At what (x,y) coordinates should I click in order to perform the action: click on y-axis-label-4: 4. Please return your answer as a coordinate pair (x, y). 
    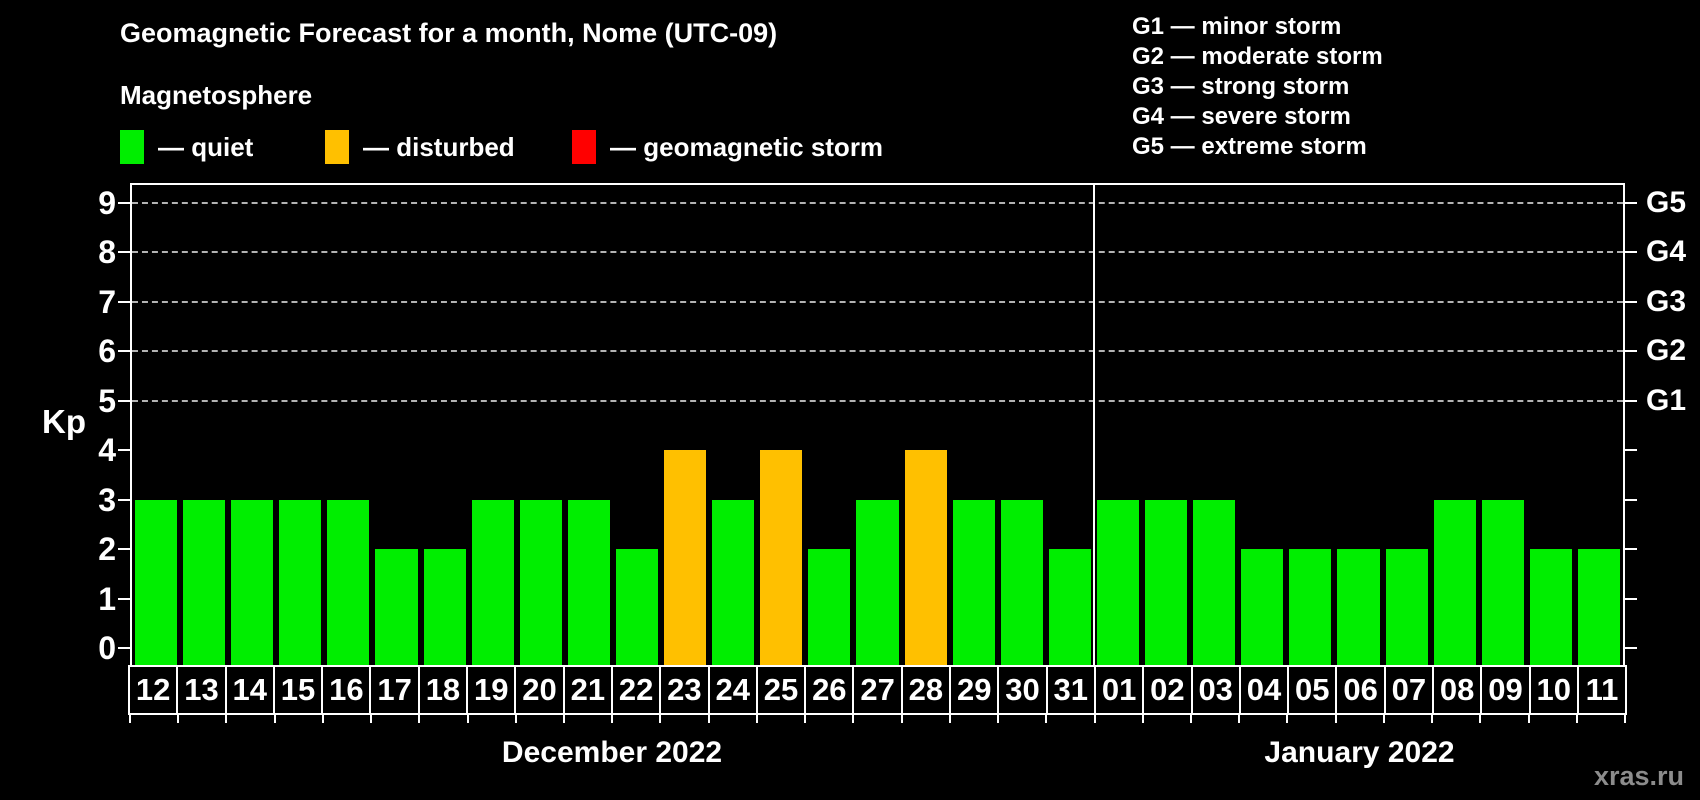
    Looking at the image, I should click on (107, 450).